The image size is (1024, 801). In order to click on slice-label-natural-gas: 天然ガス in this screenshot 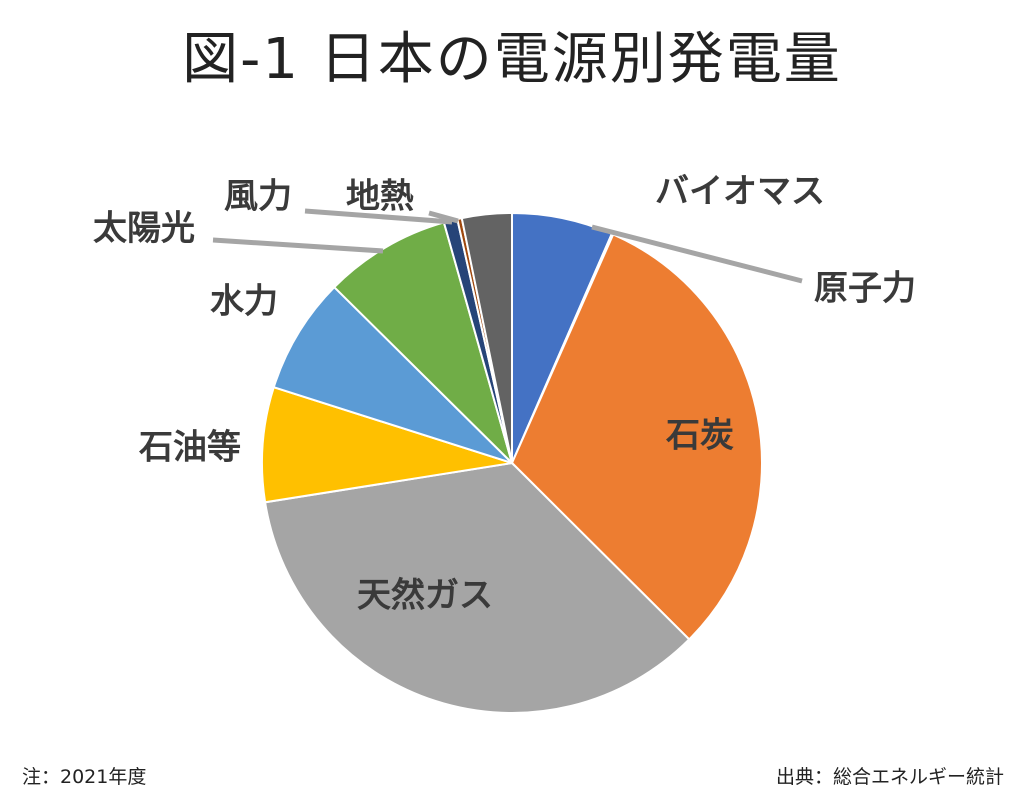, I will do `click(425, 596)`.